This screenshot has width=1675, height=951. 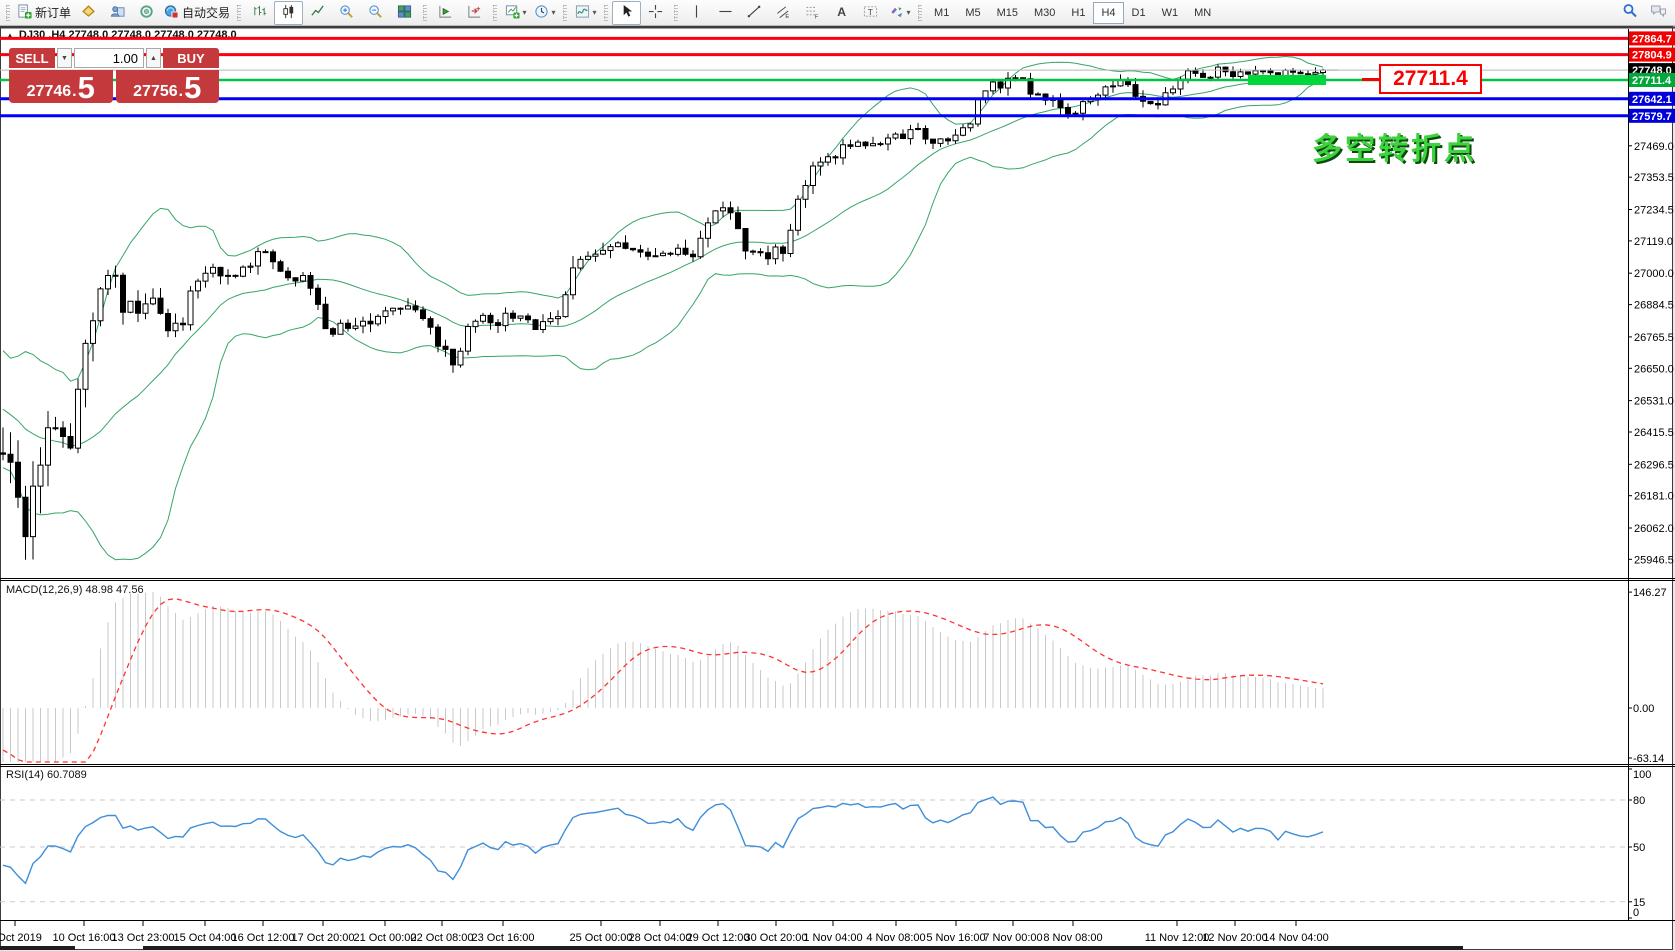 I want to click on volume-increase-button: ▲, so click(x=153, y=58).